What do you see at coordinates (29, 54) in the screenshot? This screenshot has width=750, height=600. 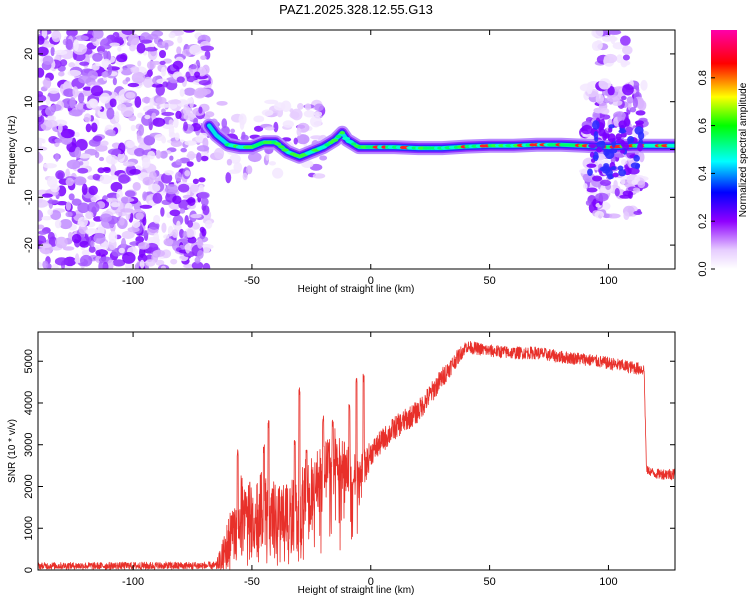 I see `y-tick-label: 20` at bounding box center [29, 54].